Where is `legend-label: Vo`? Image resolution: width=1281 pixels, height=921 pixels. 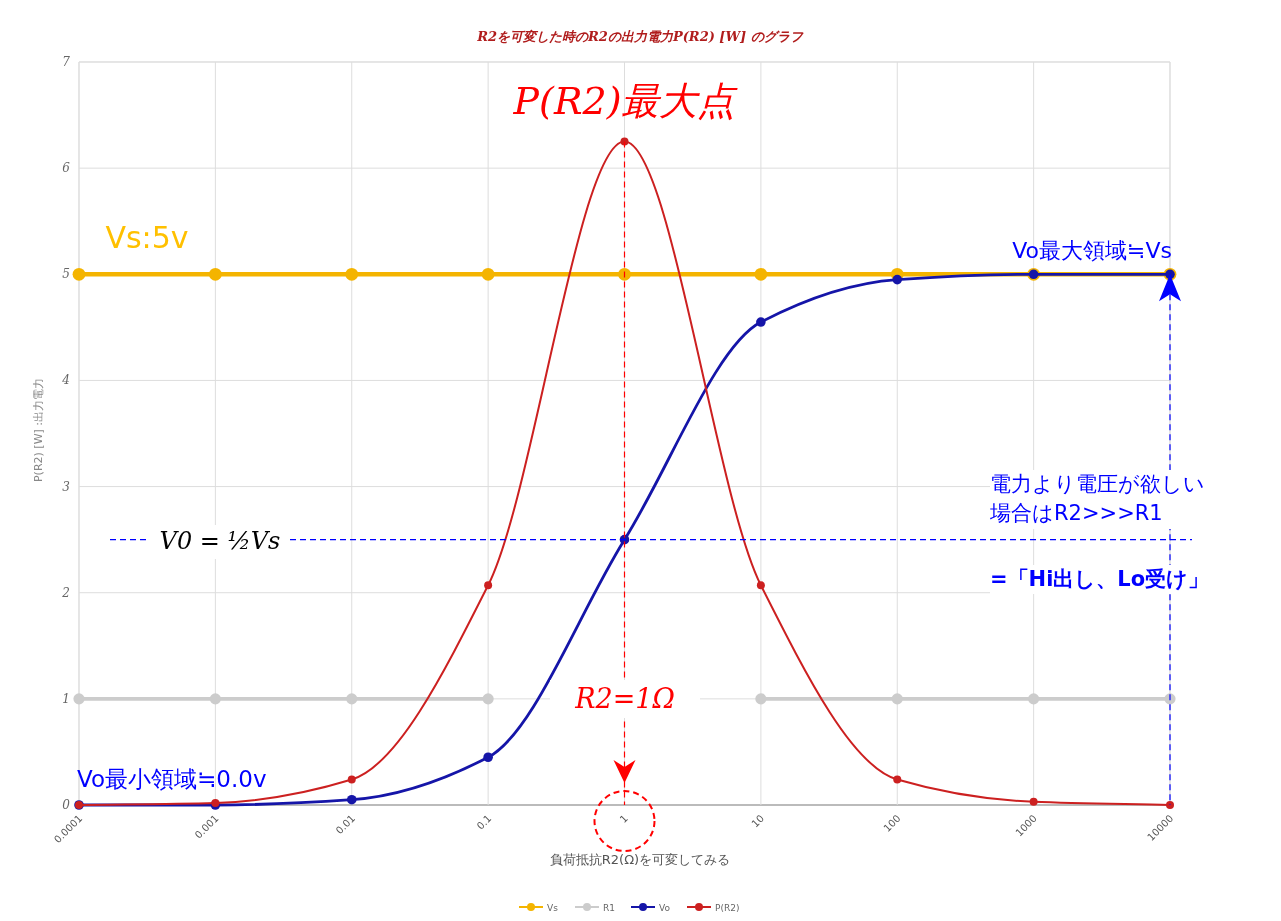 legend-label: Vo is located at coordinates (665, 907).